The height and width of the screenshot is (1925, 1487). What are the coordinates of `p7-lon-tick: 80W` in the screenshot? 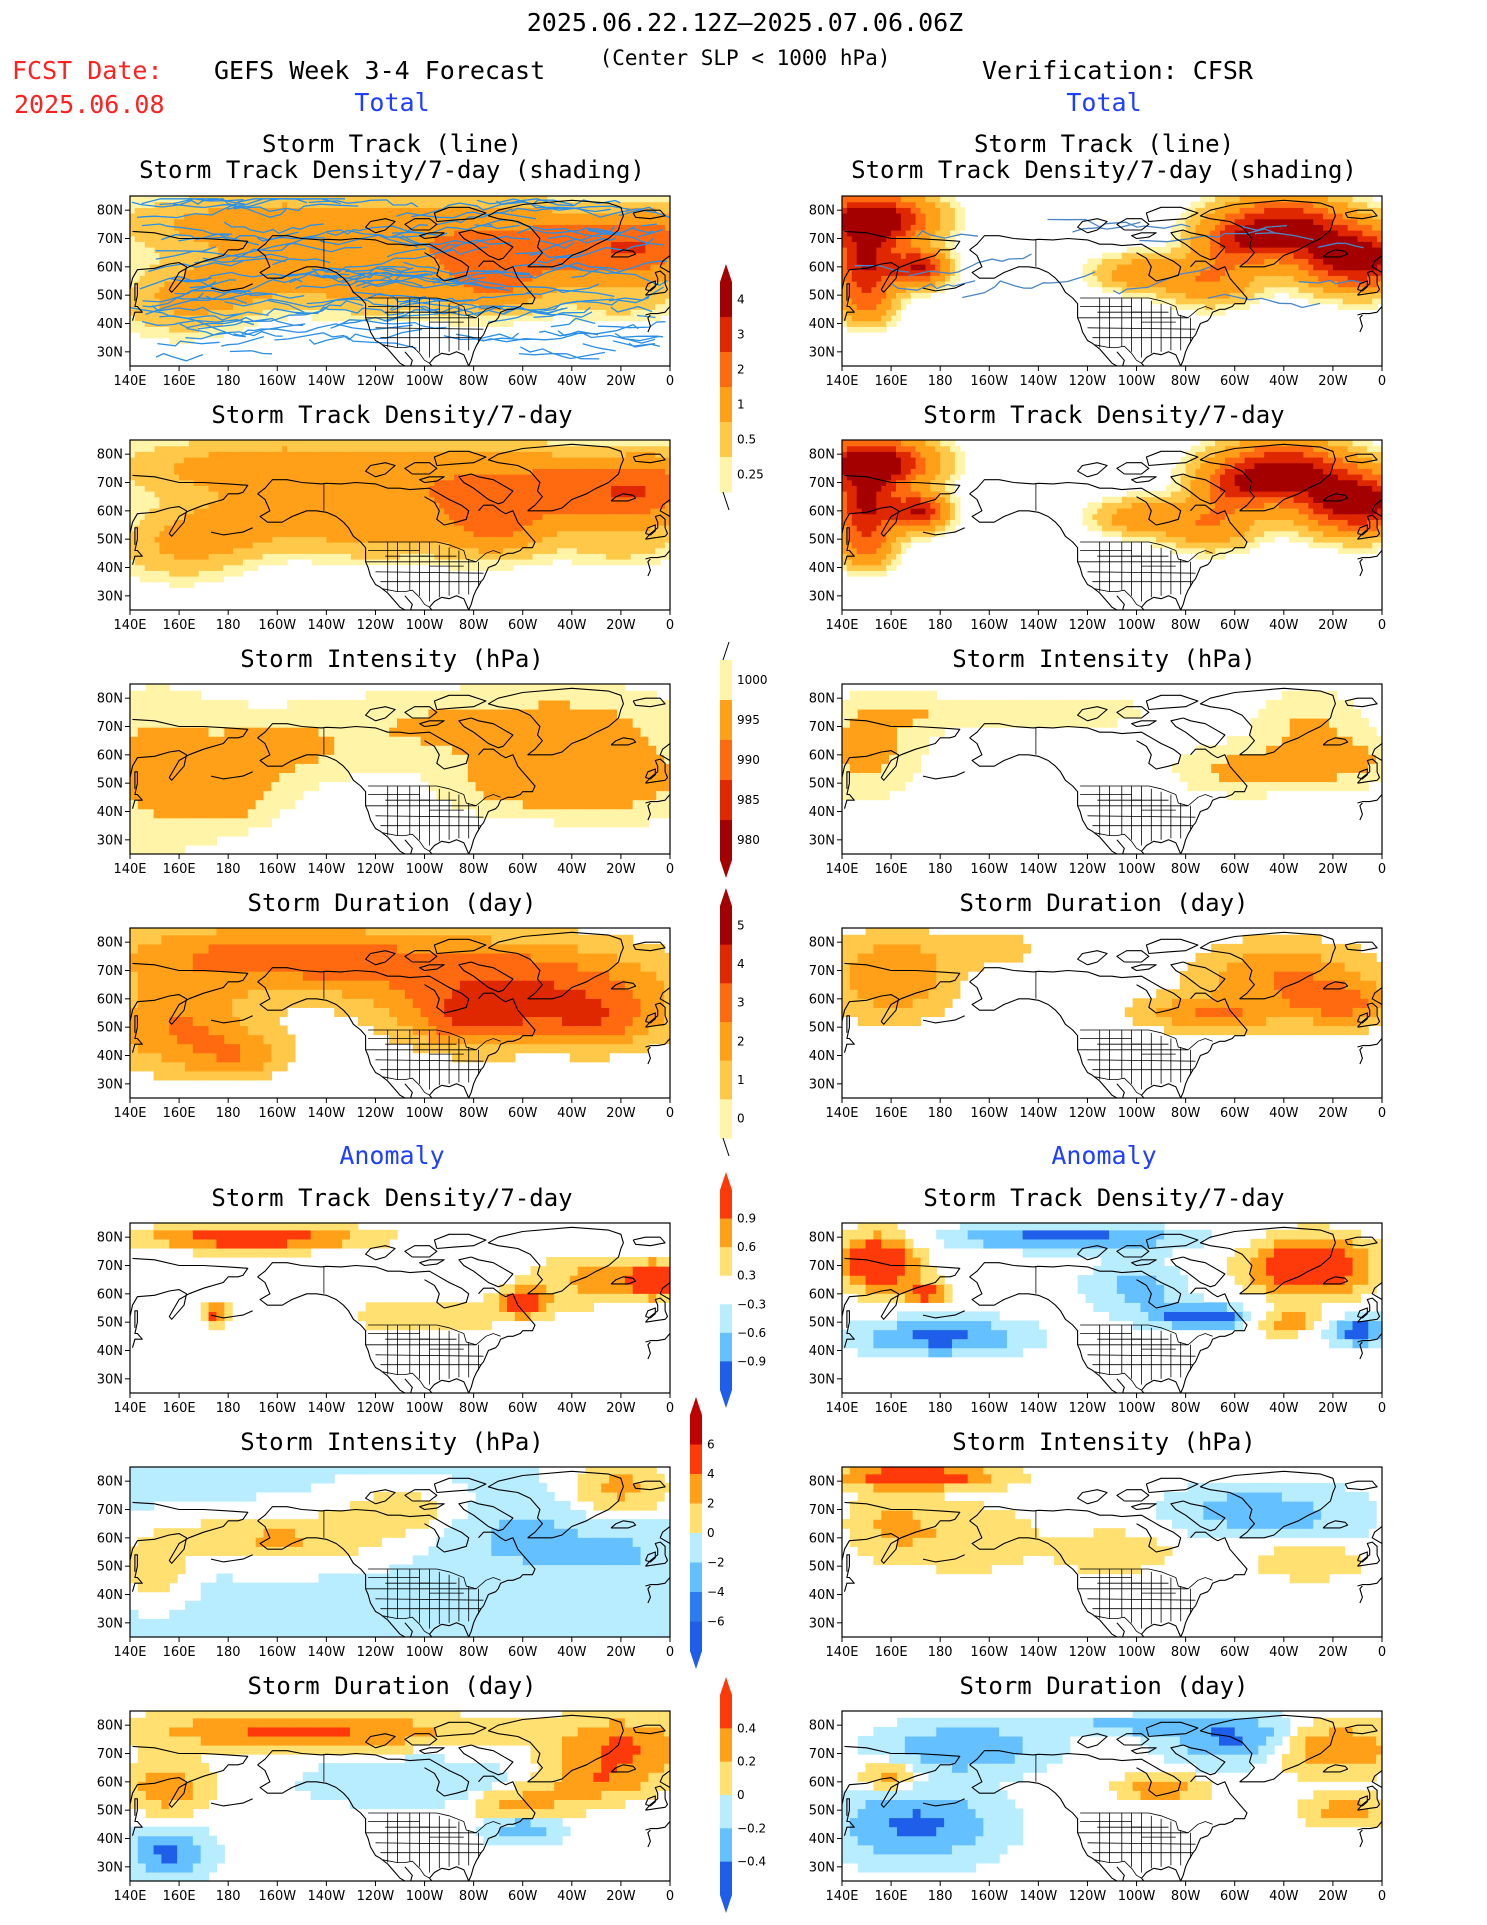 It's located at (474, 1113).